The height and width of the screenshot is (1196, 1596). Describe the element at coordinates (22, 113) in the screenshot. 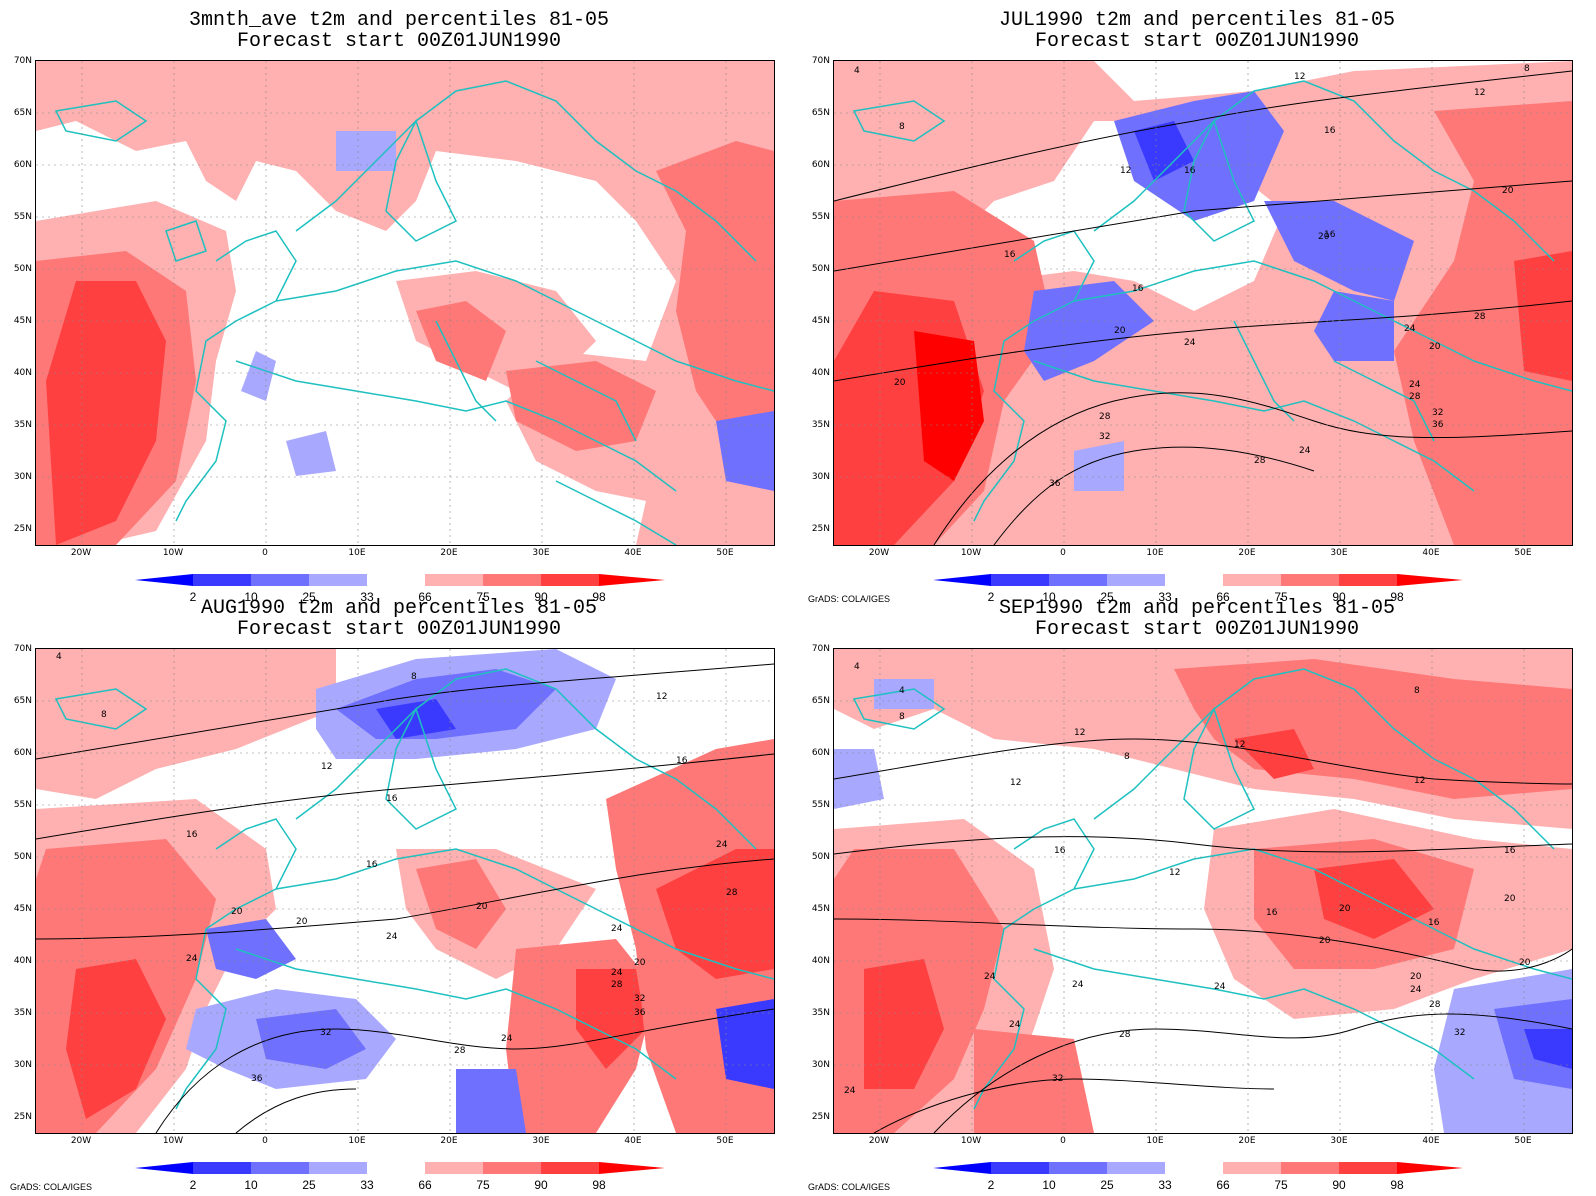

I see `lat-label: 65N` at that location.